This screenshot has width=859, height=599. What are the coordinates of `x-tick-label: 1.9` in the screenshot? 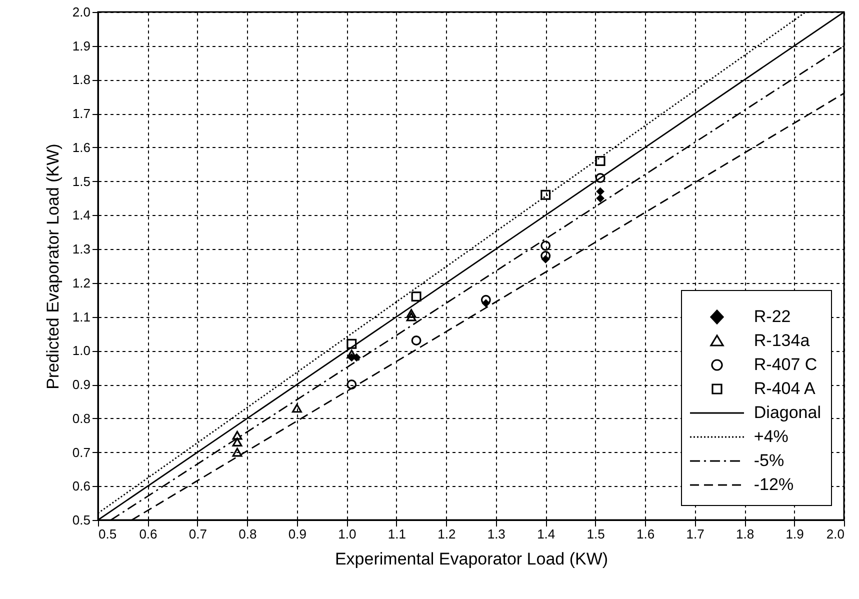 It's located at (795, 534).